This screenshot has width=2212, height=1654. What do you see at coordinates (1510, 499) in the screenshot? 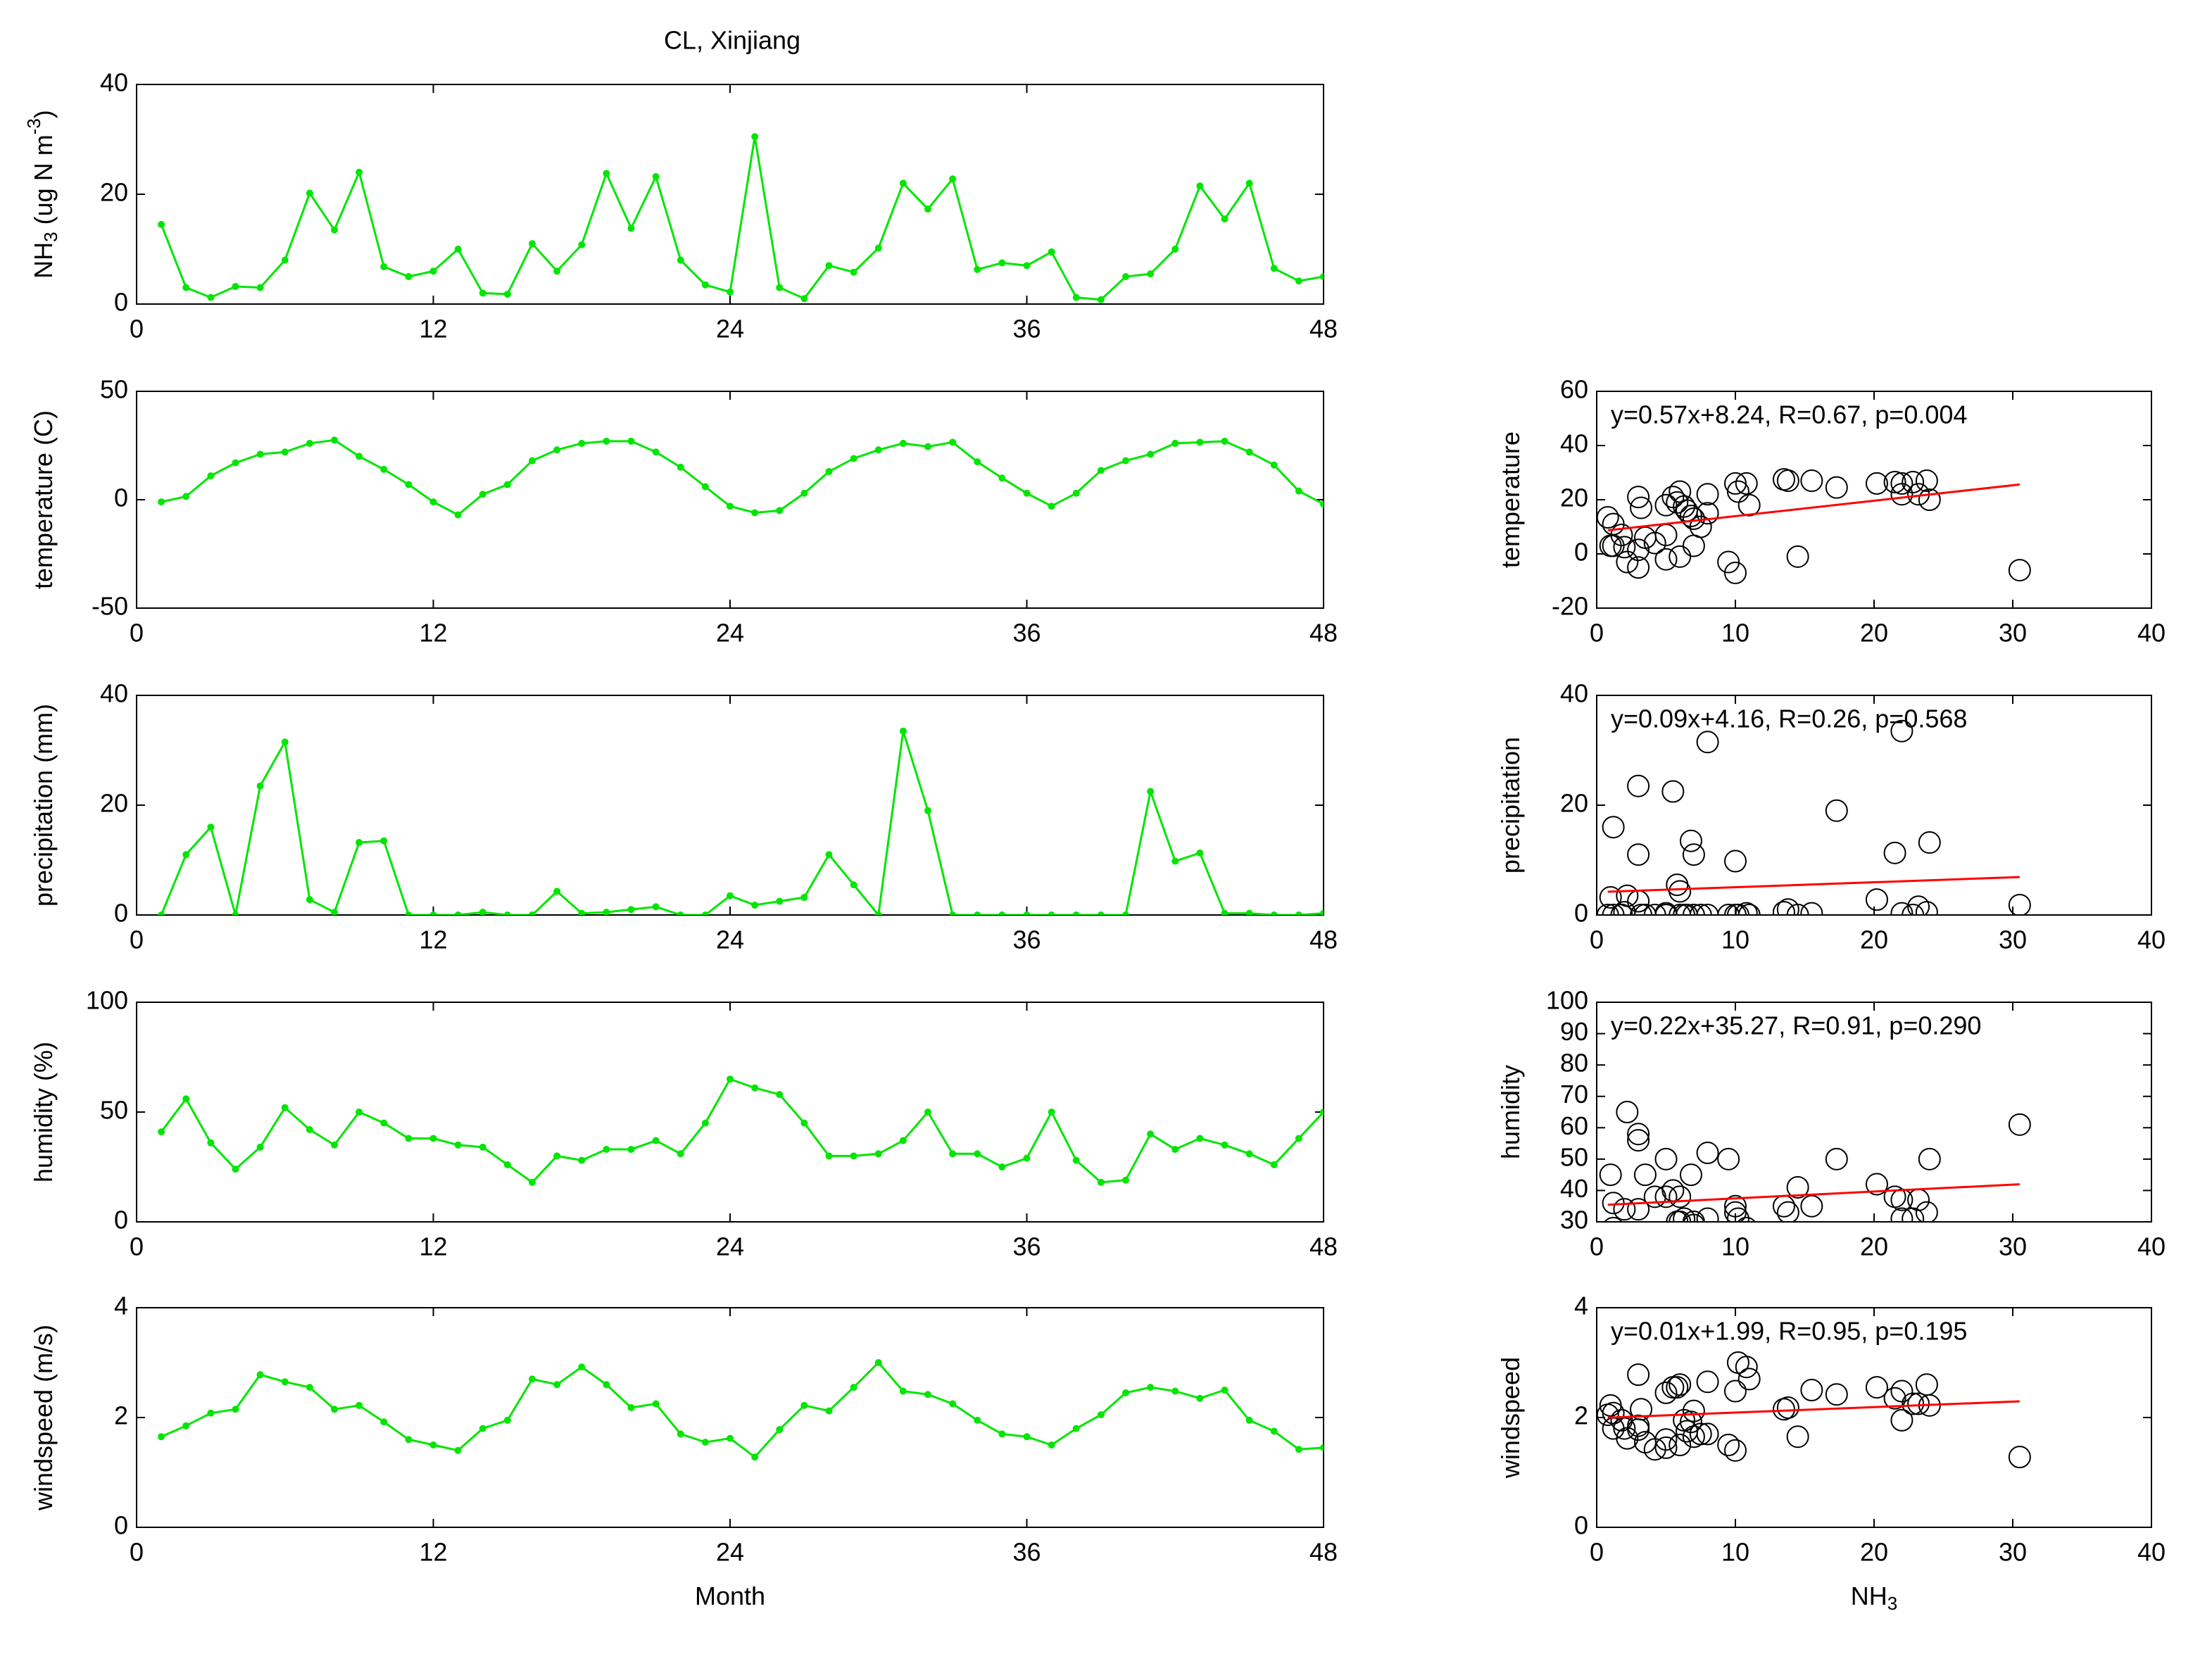
I see `y-axis-label-part: temperature` at bounding box center [1510, 499].